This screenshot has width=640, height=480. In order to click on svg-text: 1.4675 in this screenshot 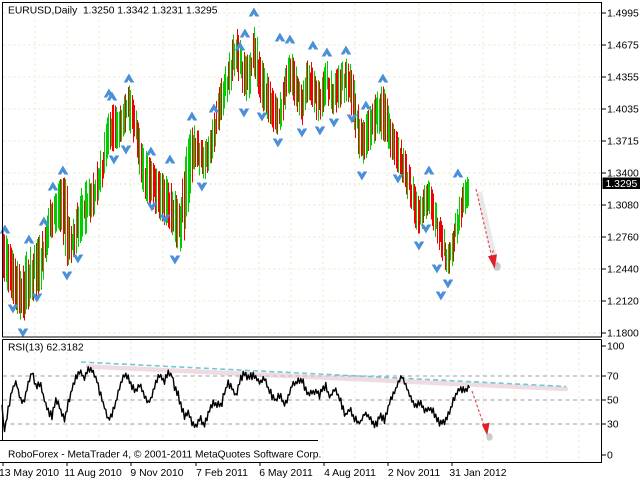, I will do `click(623, 46)`.